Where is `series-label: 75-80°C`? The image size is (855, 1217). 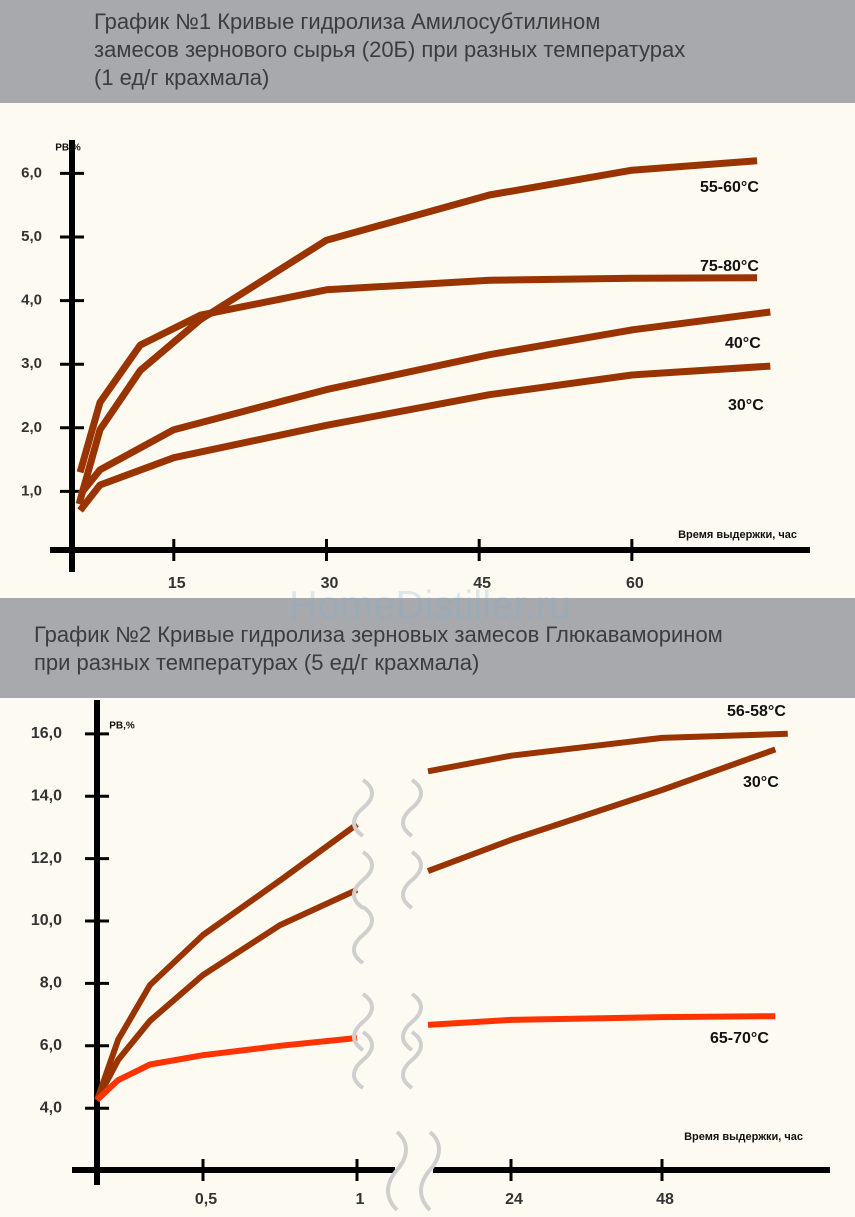 series-label: 75-80°C is located at coordinates (729, 266).